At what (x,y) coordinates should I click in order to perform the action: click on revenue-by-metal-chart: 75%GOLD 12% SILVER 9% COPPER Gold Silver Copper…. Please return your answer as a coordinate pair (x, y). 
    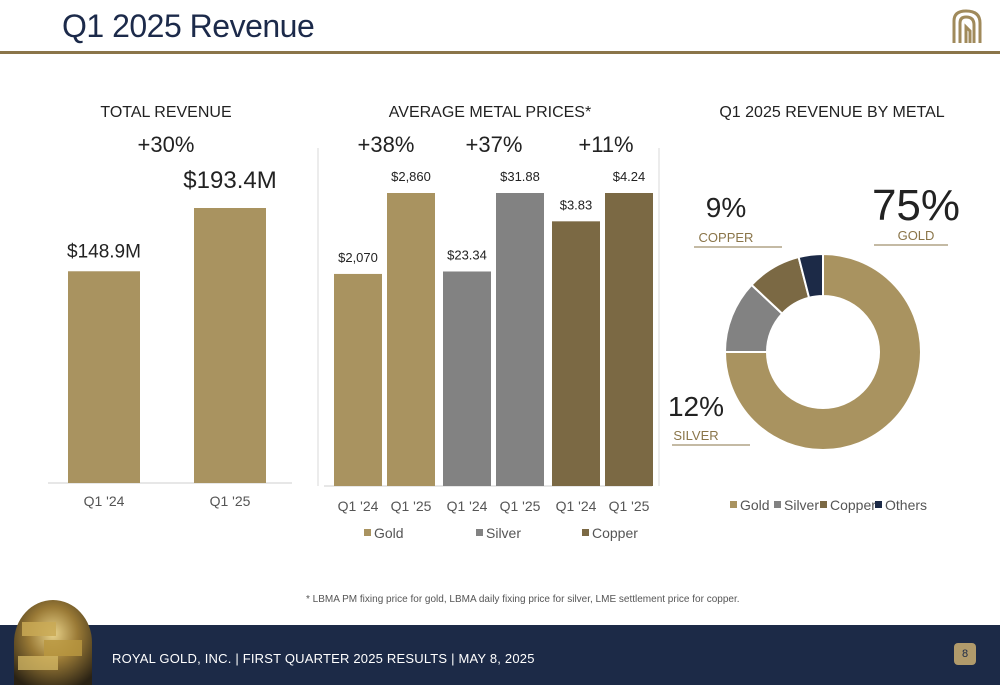
    Looking at the image, I should click on (814, 347).